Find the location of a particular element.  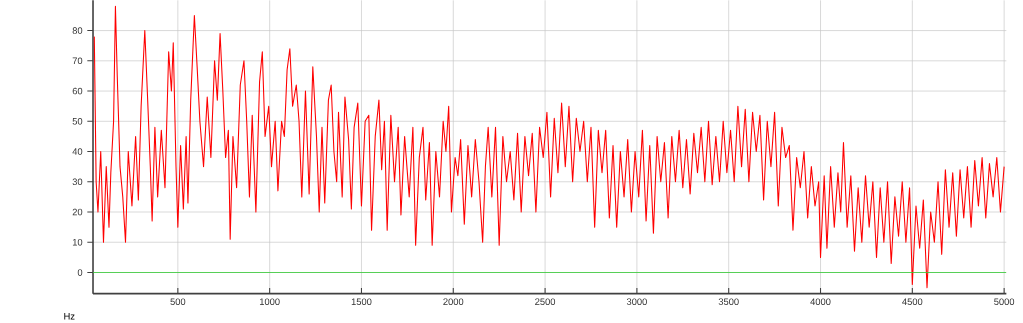

x-tick-label: 1500 is located at coordinates (361, 301).